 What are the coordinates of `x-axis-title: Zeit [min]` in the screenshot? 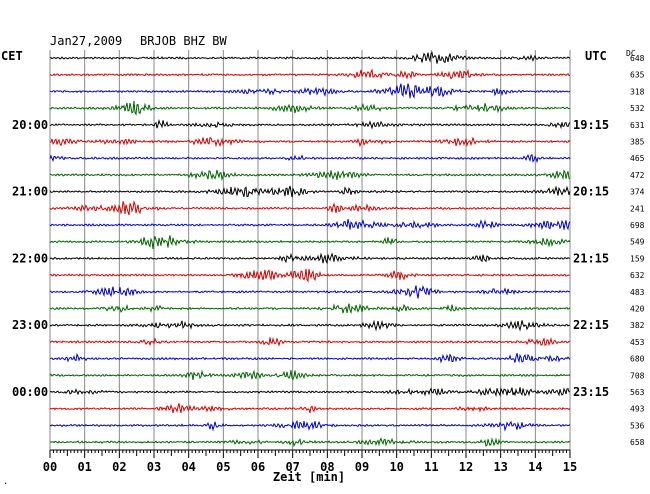 It's located at (309, 477).